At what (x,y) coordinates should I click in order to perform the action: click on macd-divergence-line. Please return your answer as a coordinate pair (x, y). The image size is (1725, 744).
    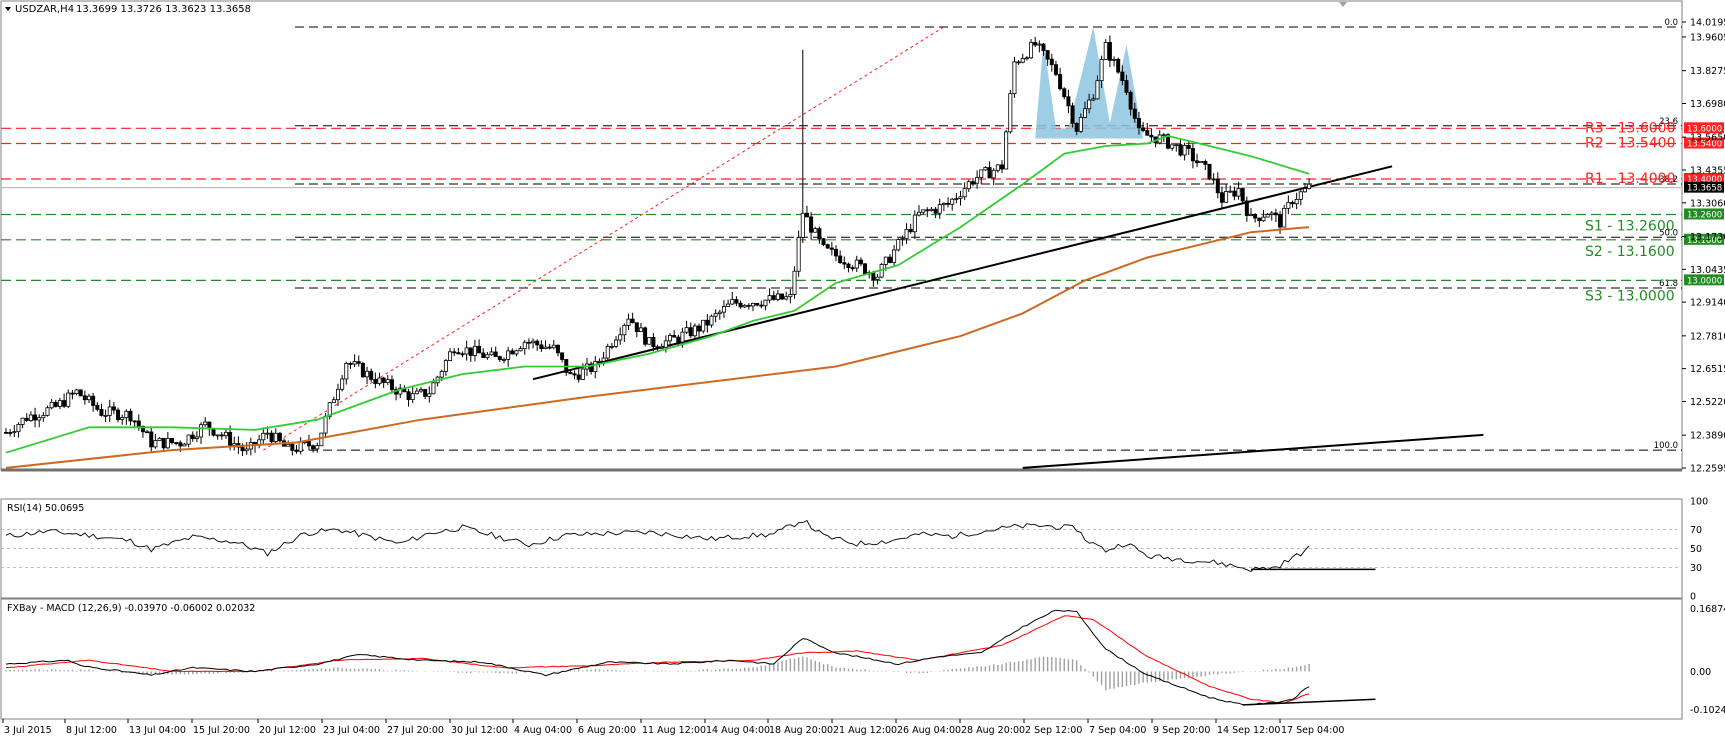
    Looking at the image, I should click on (1309, 702).